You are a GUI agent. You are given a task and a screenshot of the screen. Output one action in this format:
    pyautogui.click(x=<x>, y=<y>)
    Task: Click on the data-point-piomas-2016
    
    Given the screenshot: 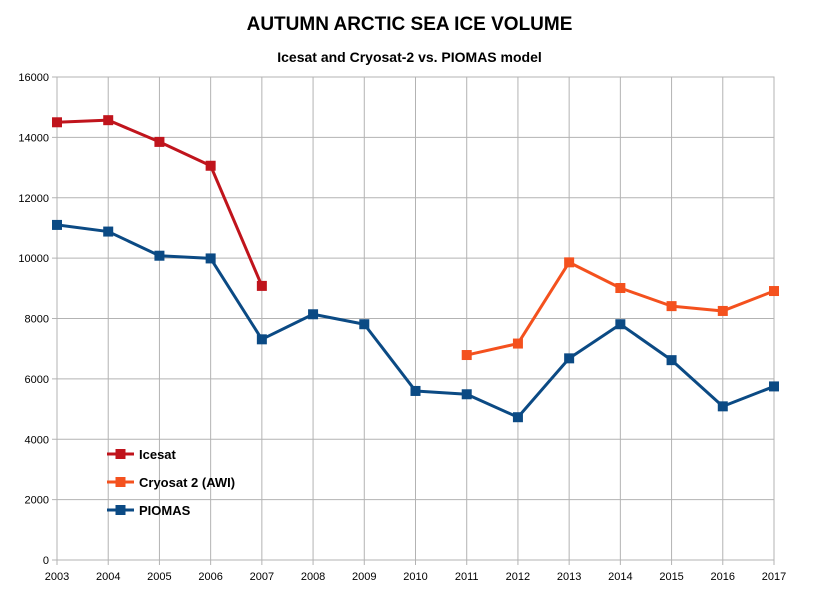 What is the action you would take?
    pyautogui.click(x=722, y=406)
    